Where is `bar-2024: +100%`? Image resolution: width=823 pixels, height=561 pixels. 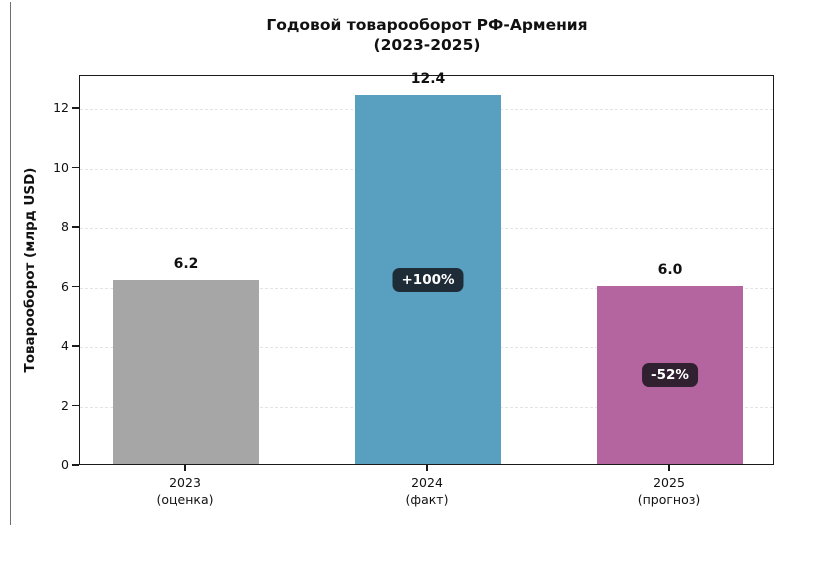
bar-2024: +100% is located at coordinates (428, 279).